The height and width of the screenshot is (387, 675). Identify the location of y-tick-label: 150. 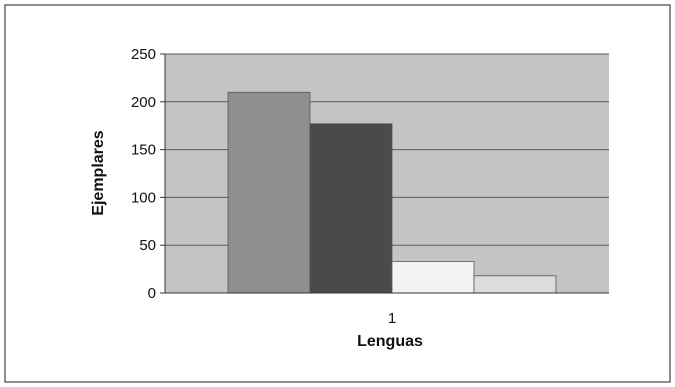
(143, 150).